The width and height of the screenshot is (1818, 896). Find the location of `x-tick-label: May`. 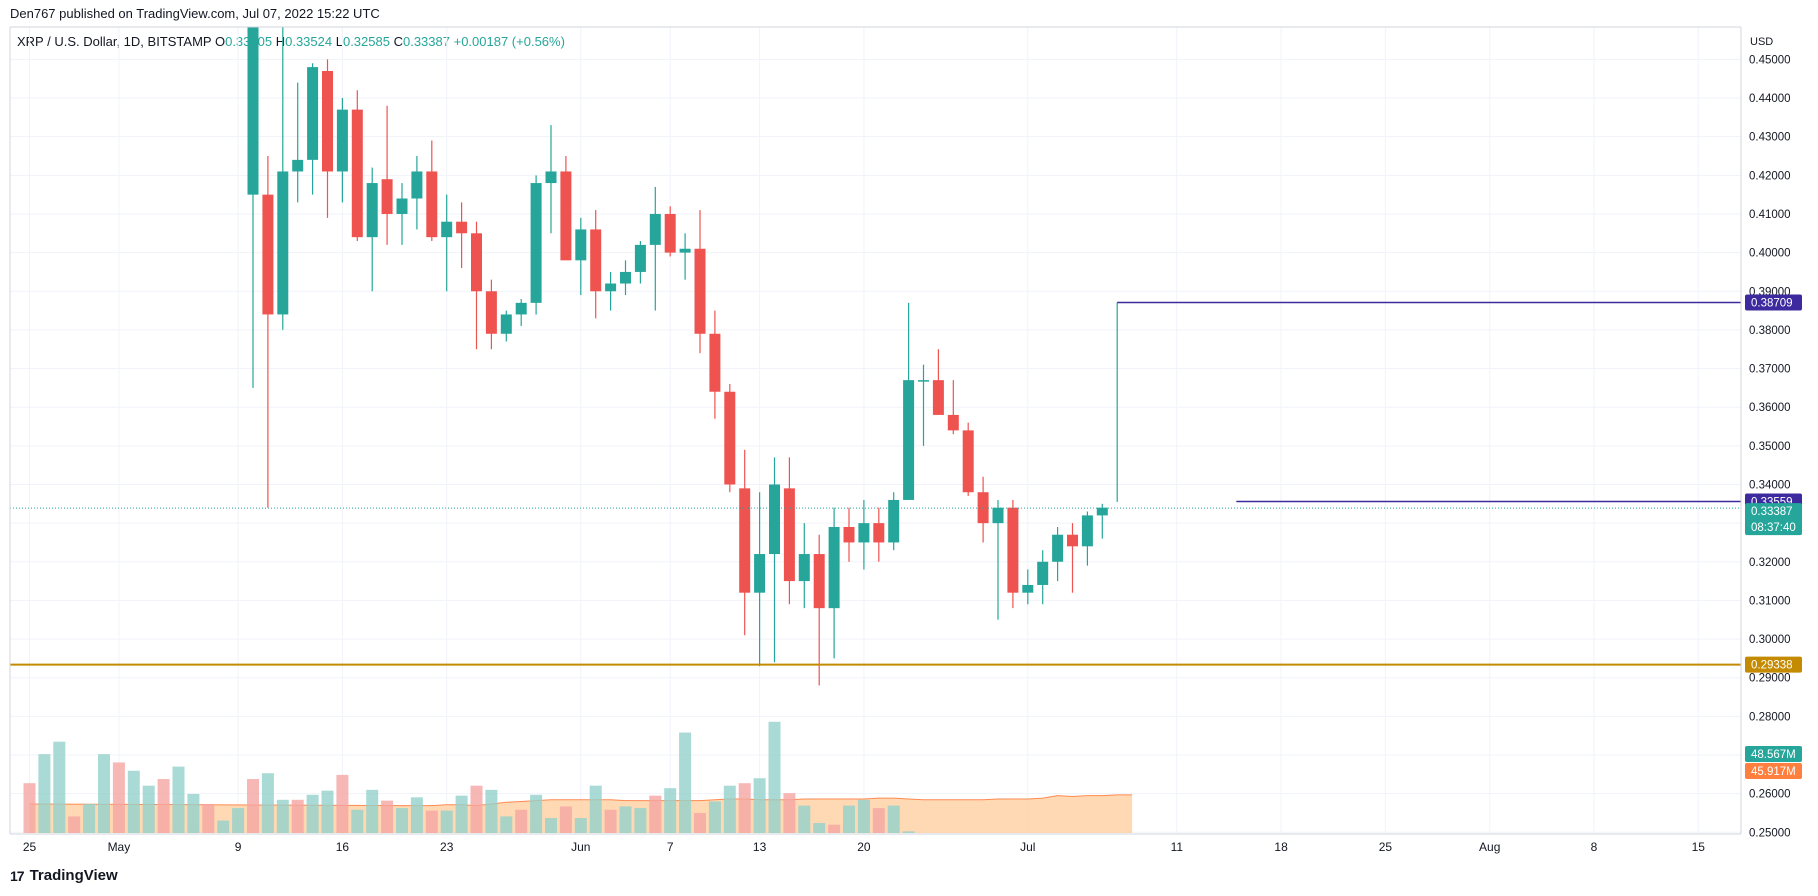

x-tick-label: May is located at coordinates (119, 847).